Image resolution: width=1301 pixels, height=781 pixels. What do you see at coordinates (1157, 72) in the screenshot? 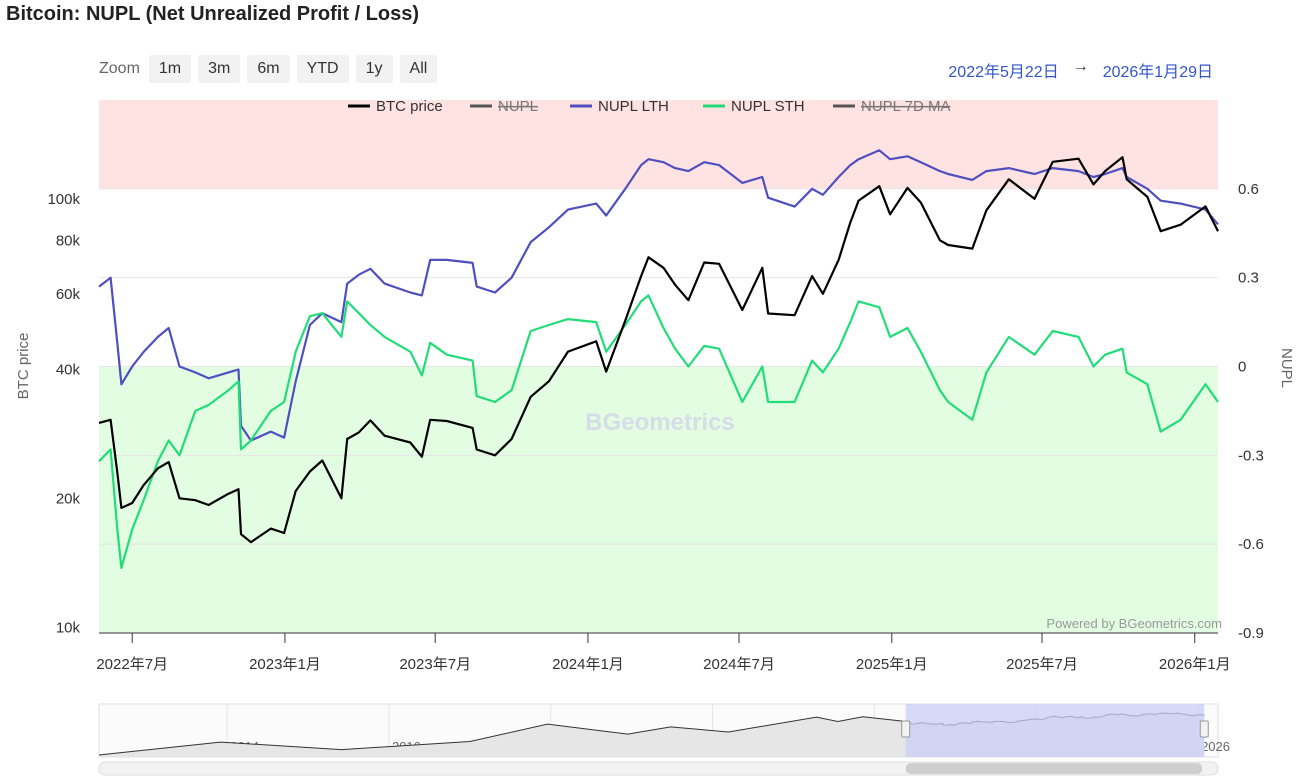
I see `range-to-input: 2026年1月29日` at bounding box center [1157, 72].